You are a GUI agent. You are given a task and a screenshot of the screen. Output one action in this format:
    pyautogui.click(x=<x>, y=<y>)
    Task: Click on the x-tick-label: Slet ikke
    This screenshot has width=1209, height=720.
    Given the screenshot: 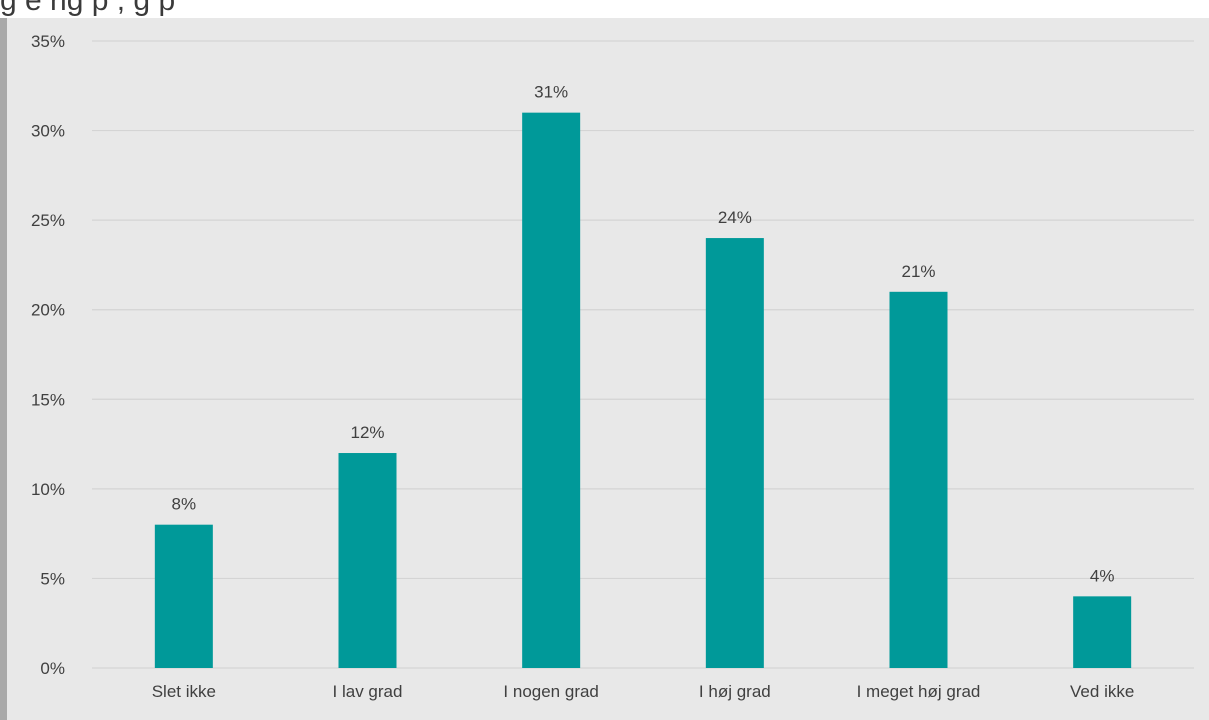 What is the action you would take?
    pyautogui.click(x=184, y=691)
    